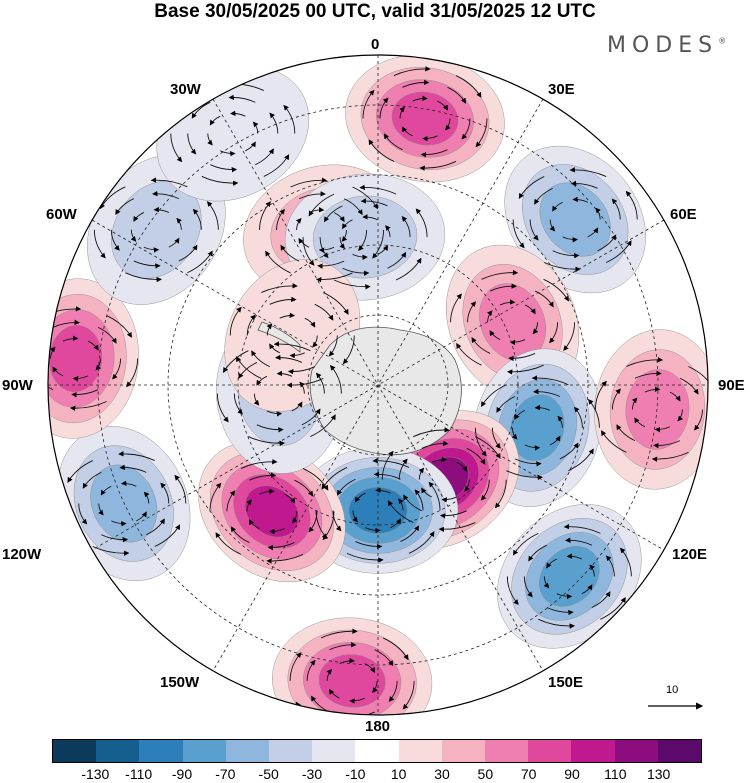 The width and height of the screenshot is (750, 783). Describe the element at coordinates (185, 89) in the screenshot. I see `lon-label-30w: 30W` at that location.